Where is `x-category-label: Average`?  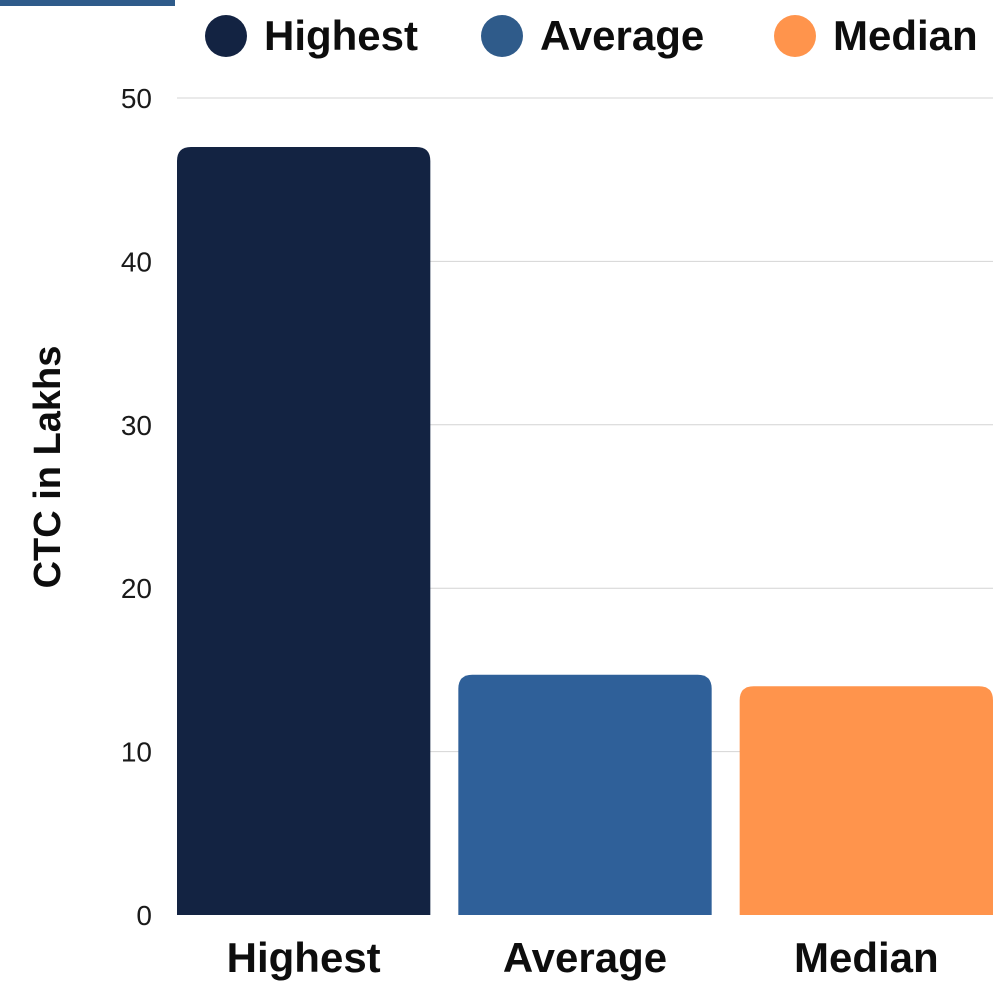 x-category-label: Average is located at coordinates (585, 957).